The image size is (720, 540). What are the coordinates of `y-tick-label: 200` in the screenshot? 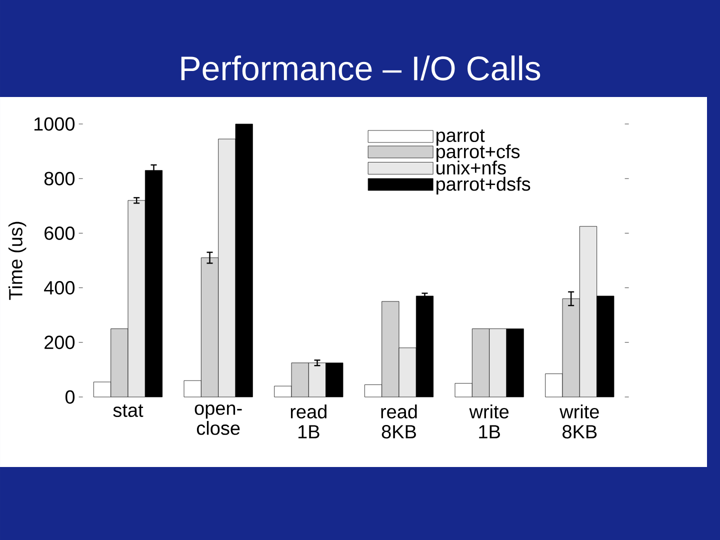 It's located at (59, 343).